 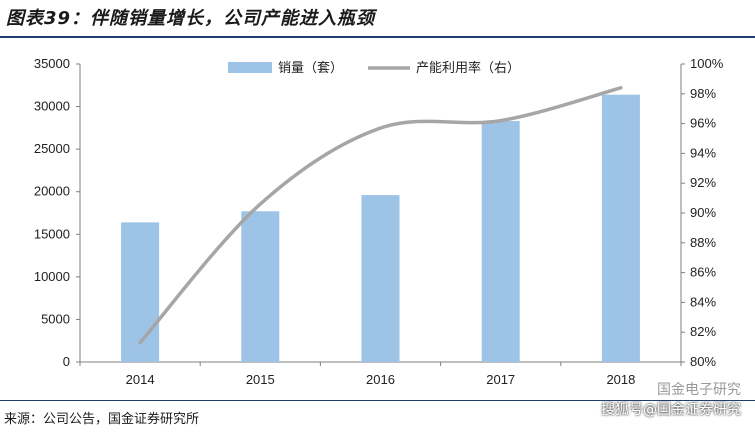 What do you see at coordinates (377, 400) in the screenshot?
I see `footer-divider` at bounding box center [377, 400].